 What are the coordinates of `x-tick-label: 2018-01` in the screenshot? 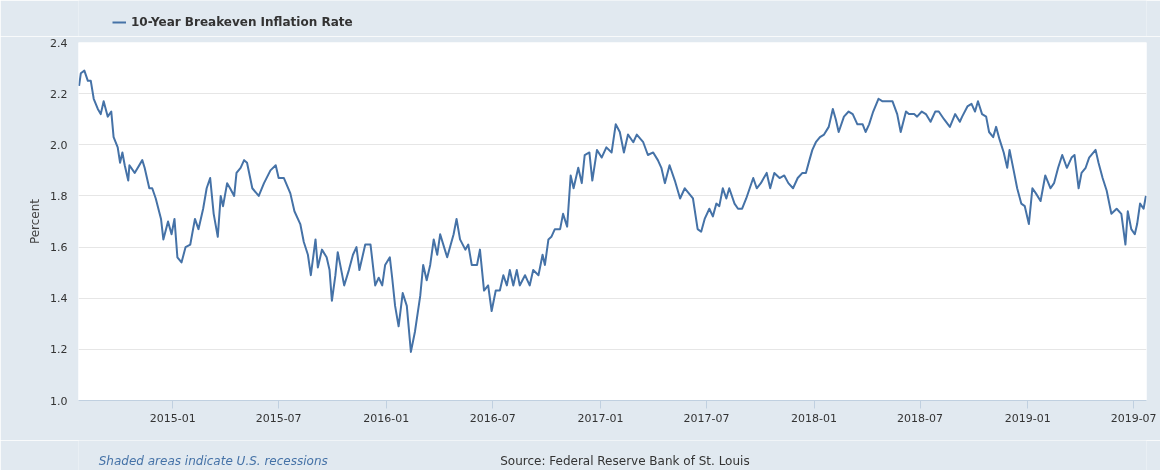 It's located at (814, 418).